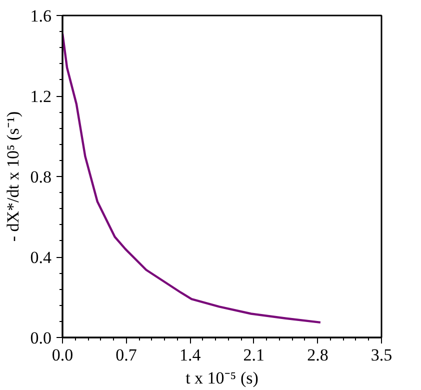  I want to click on x-tick-label: 3.5, so click(381, 355).